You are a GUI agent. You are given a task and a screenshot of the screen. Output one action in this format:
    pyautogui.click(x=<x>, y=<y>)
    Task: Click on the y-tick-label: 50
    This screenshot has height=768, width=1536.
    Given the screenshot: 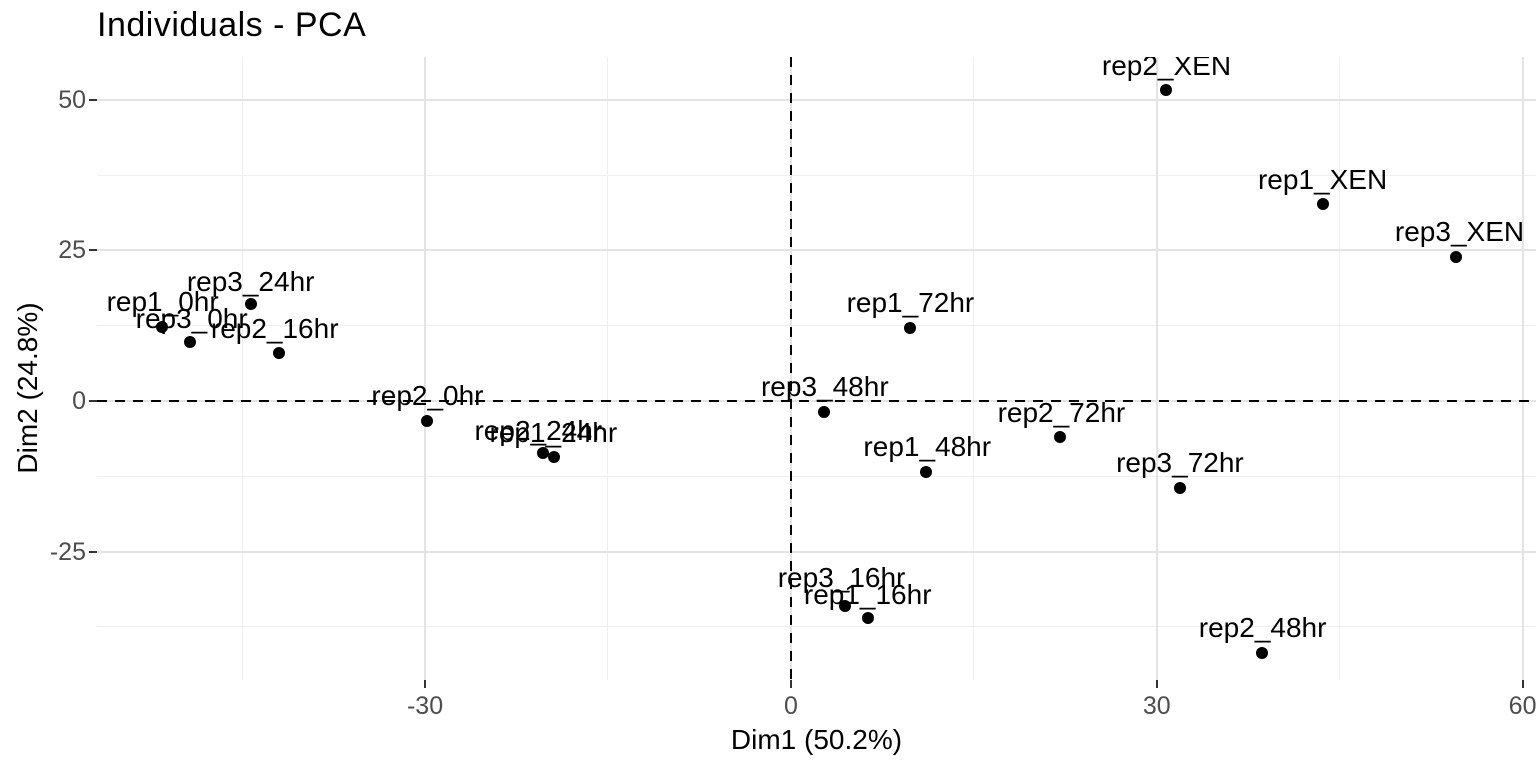 What is the action you would take?
    pyautogui.click(x=72, y=99)
    